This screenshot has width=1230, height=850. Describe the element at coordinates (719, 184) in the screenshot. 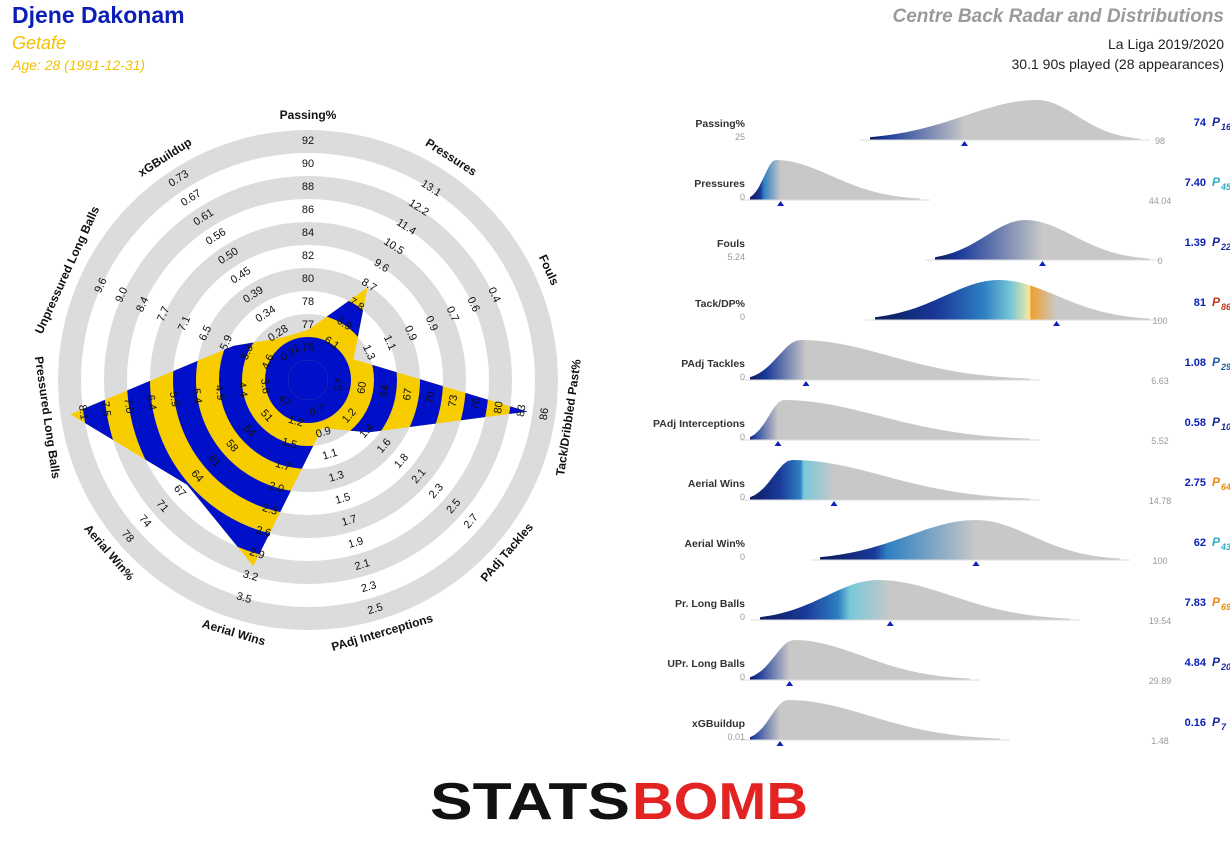

I see `metric-label: Pressures` at that location.